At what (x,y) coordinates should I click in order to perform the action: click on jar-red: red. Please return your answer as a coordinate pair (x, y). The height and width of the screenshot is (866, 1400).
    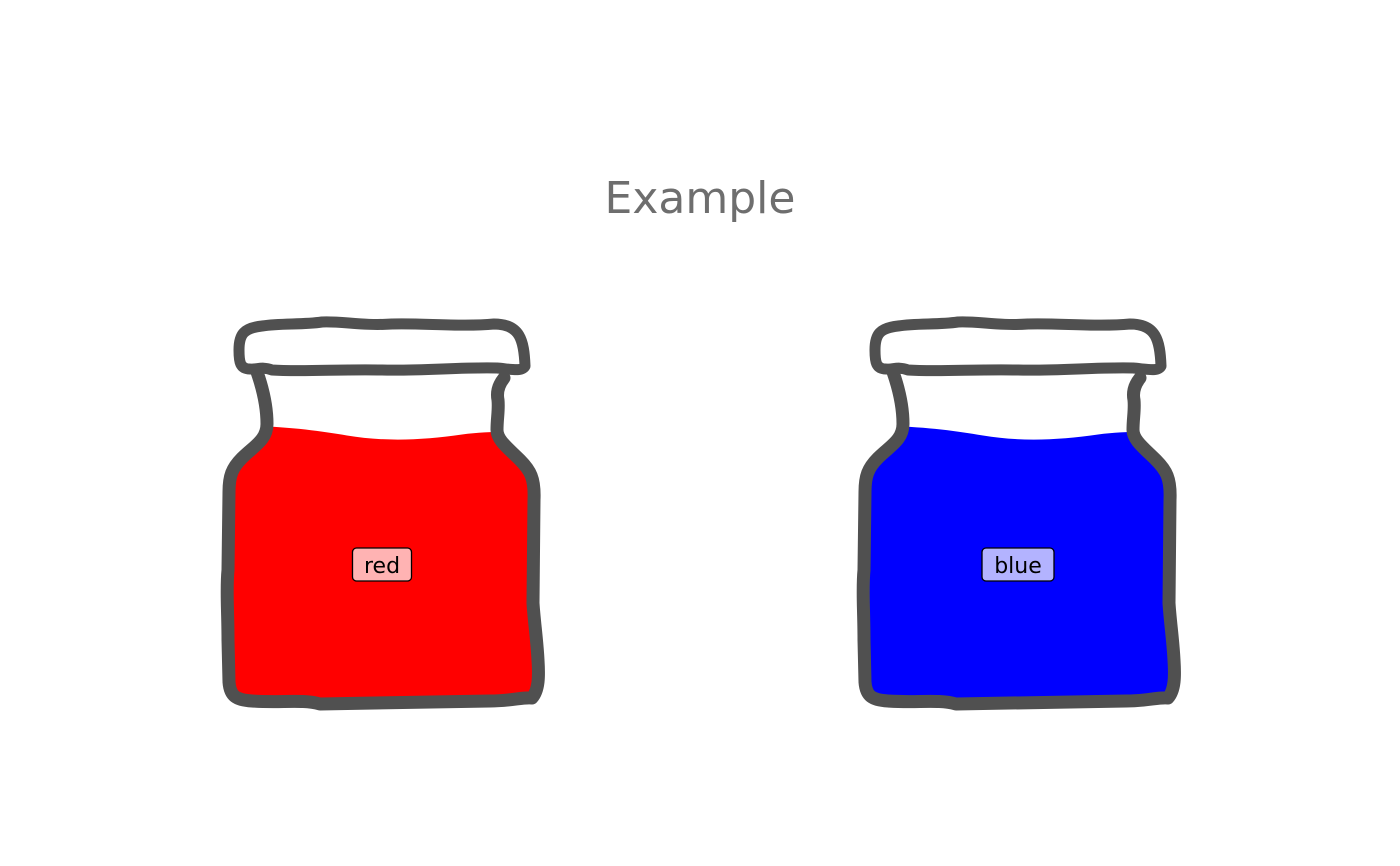
    Looking at the image, I should click on (382, 513).